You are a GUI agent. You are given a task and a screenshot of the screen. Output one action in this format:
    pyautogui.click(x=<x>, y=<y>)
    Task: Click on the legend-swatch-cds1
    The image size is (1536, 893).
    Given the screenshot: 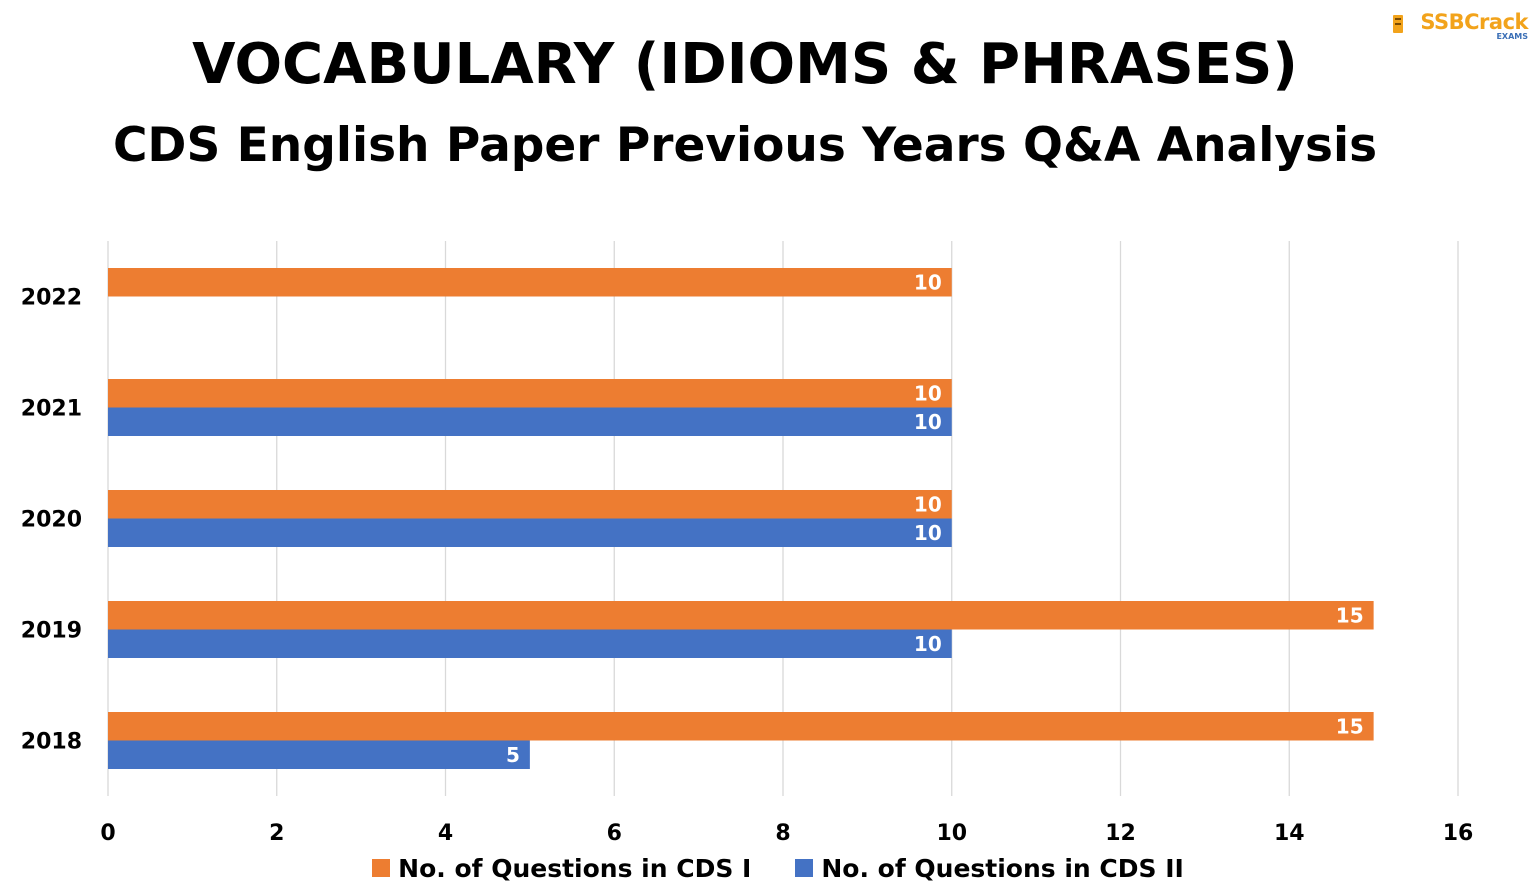 What is the action you would take?
    pyautogui.click(x=381, y=868)
    